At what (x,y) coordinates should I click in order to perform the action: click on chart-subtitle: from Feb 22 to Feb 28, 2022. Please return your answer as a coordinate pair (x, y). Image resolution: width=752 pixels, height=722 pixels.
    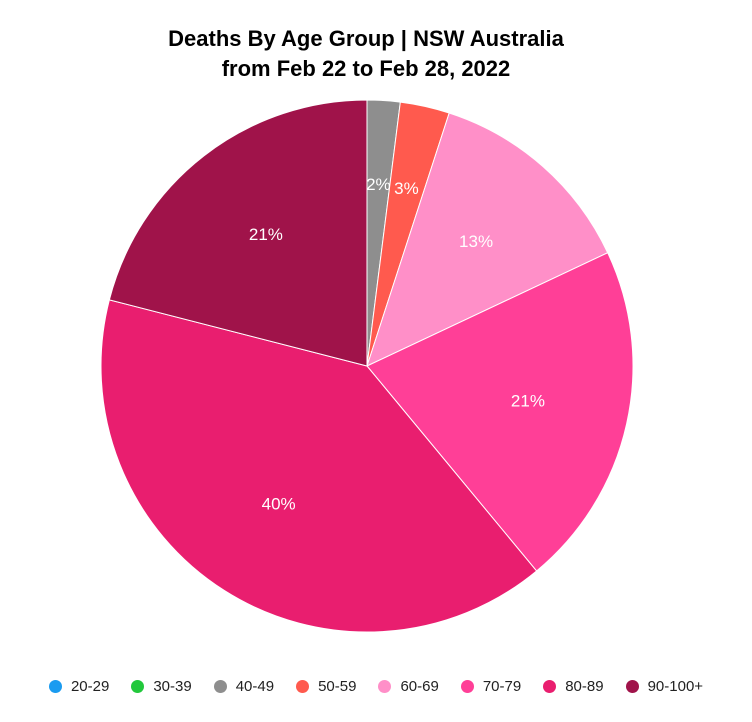
    Looking at the image, I should click on (366, 68).